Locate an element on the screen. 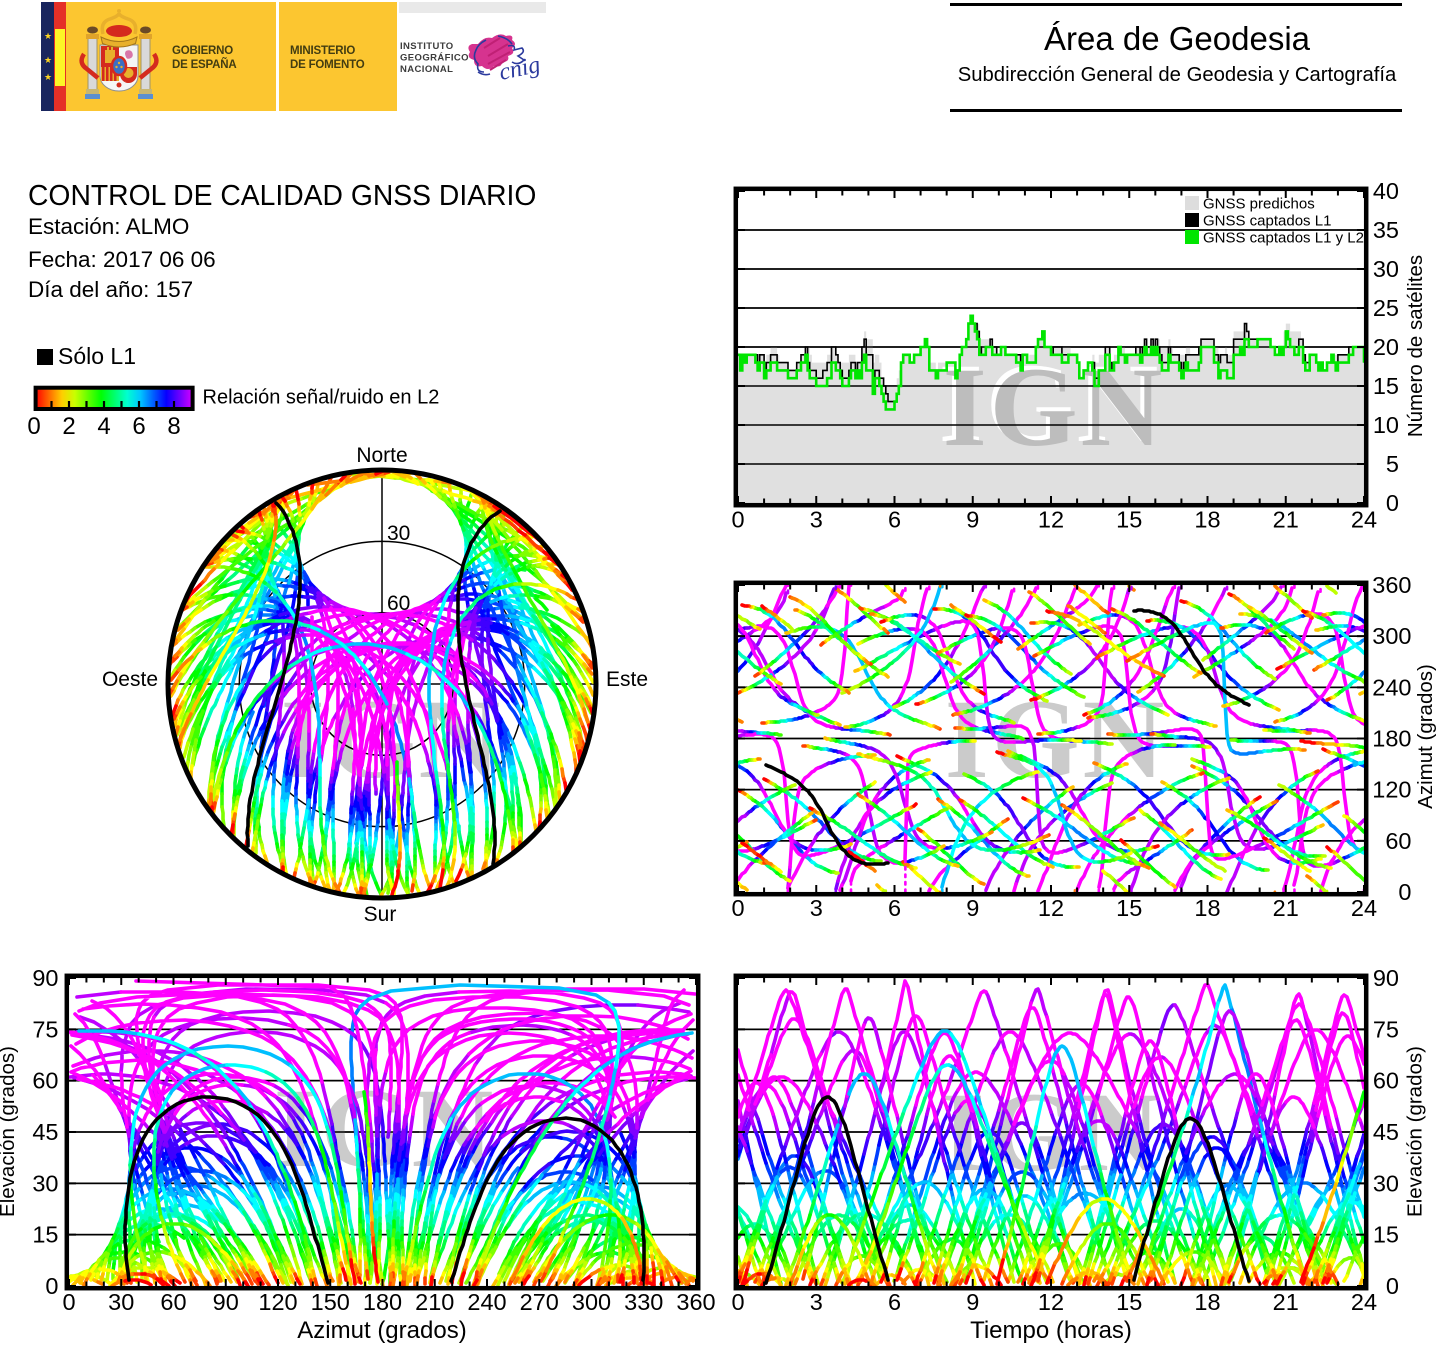 Image resolution: width=1445 pixels, height=1355 pixels. svg-text: Sur is located at coordinates (380, 914).